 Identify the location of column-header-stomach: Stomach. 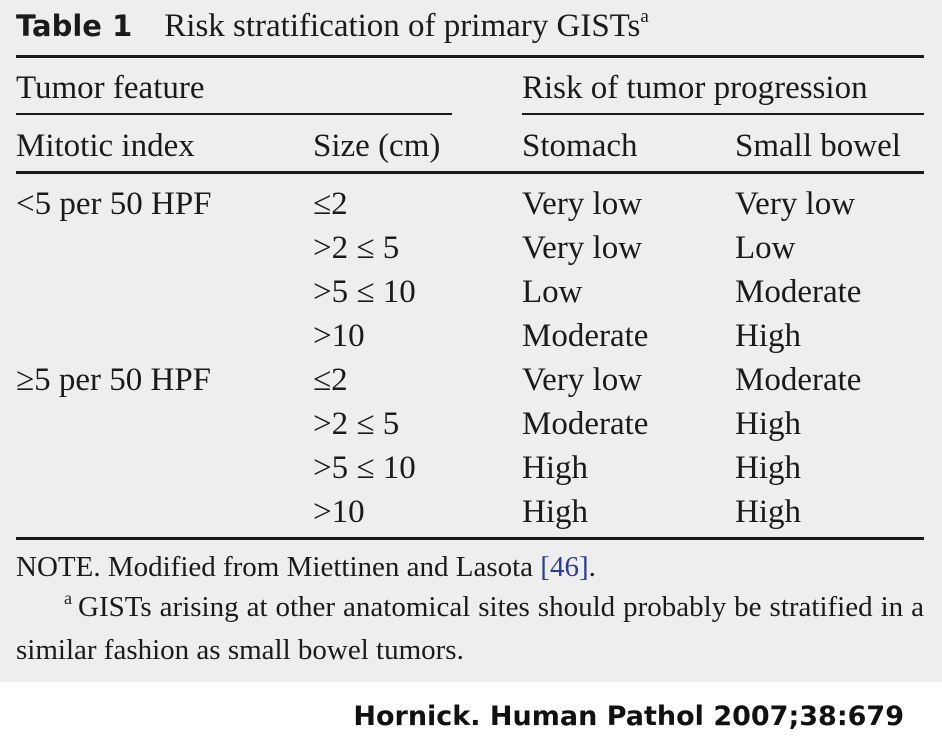
(580, 146).